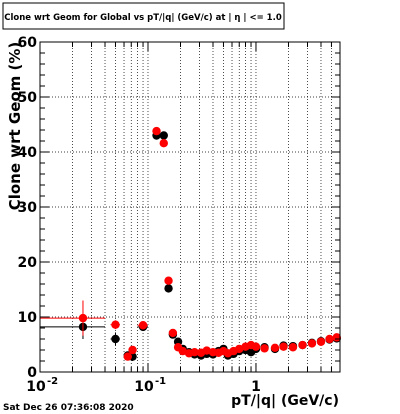 This screenshot has width=400, height=414. I want to click on y-tick-label: 50, so click(28, 98).